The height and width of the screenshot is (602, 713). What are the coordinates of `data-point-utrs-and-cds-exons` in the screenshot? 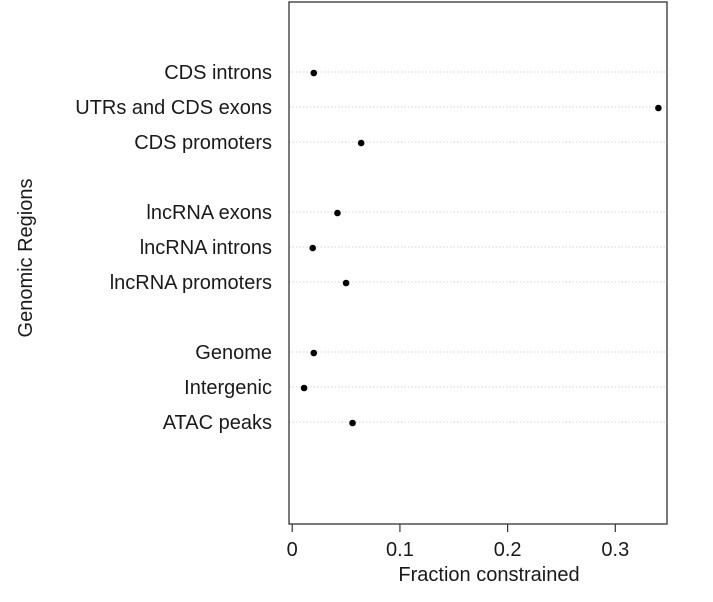 It's located at (658, 108).